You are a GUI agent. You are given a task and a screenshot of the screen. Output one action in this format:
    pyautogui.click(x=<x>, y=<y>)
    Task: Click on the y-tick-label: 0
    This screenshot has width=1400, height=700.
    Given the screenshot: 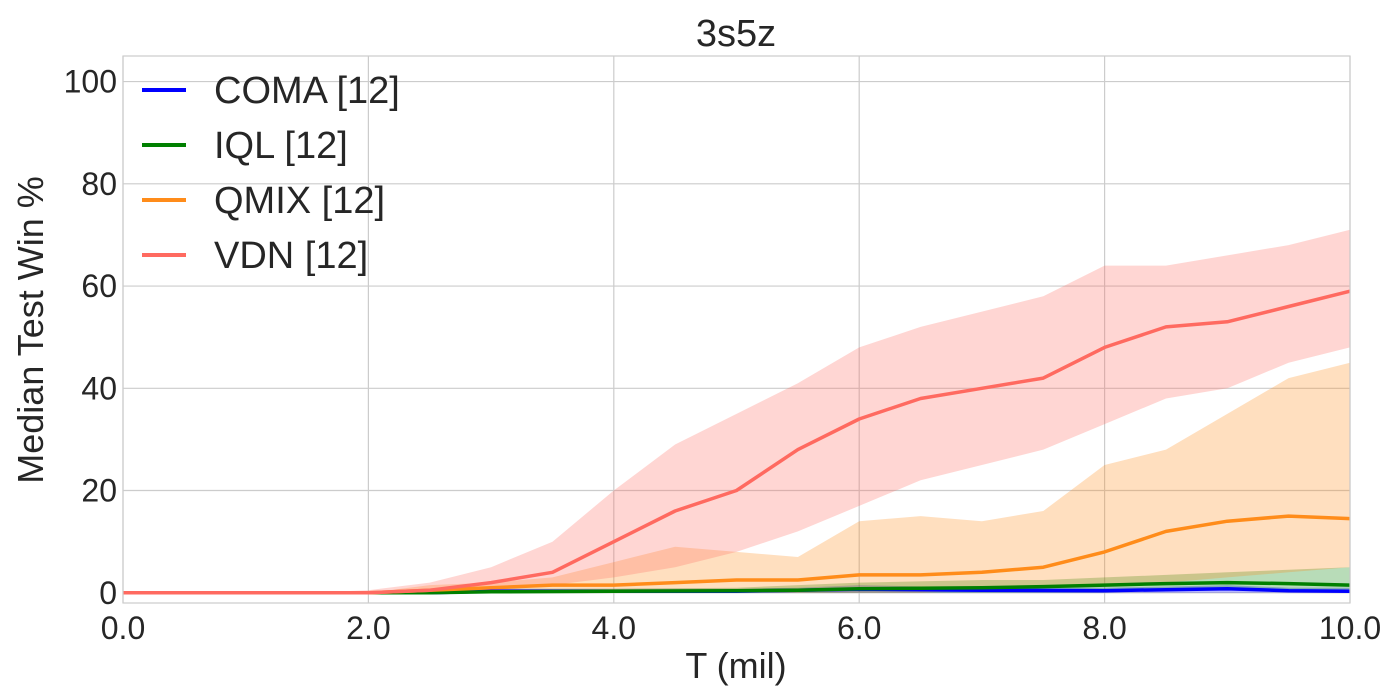 What is the action you would take?
    pyautogui.click(x=108, y=593)
    